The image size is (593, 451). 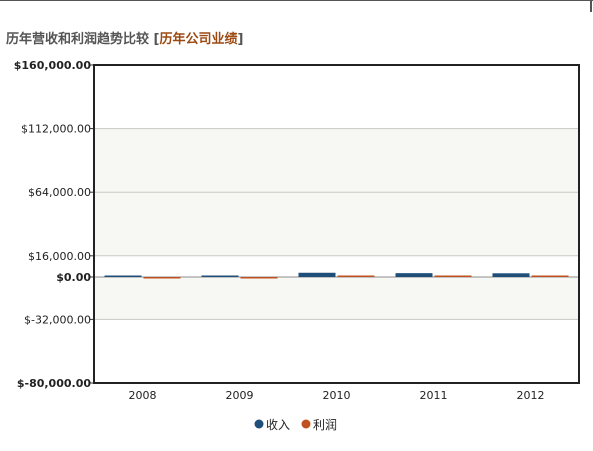 What do you see at coordinates (162, 278) in the screenshot?
I see `bar-利润-2008` at bounding box center [162, 278].